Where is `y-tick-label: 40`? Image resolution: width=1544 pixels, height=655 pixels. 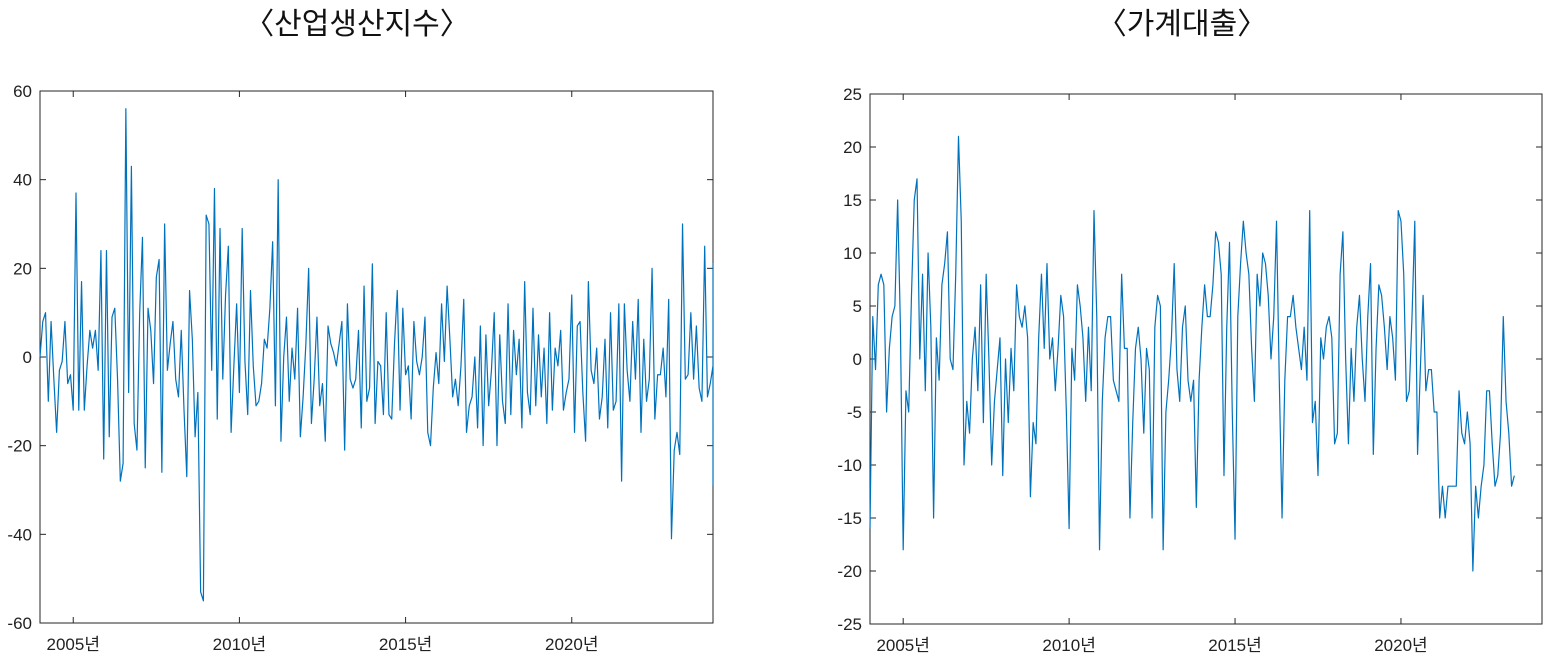 y-tick-label: 40 is located at coordinates (22, 180).